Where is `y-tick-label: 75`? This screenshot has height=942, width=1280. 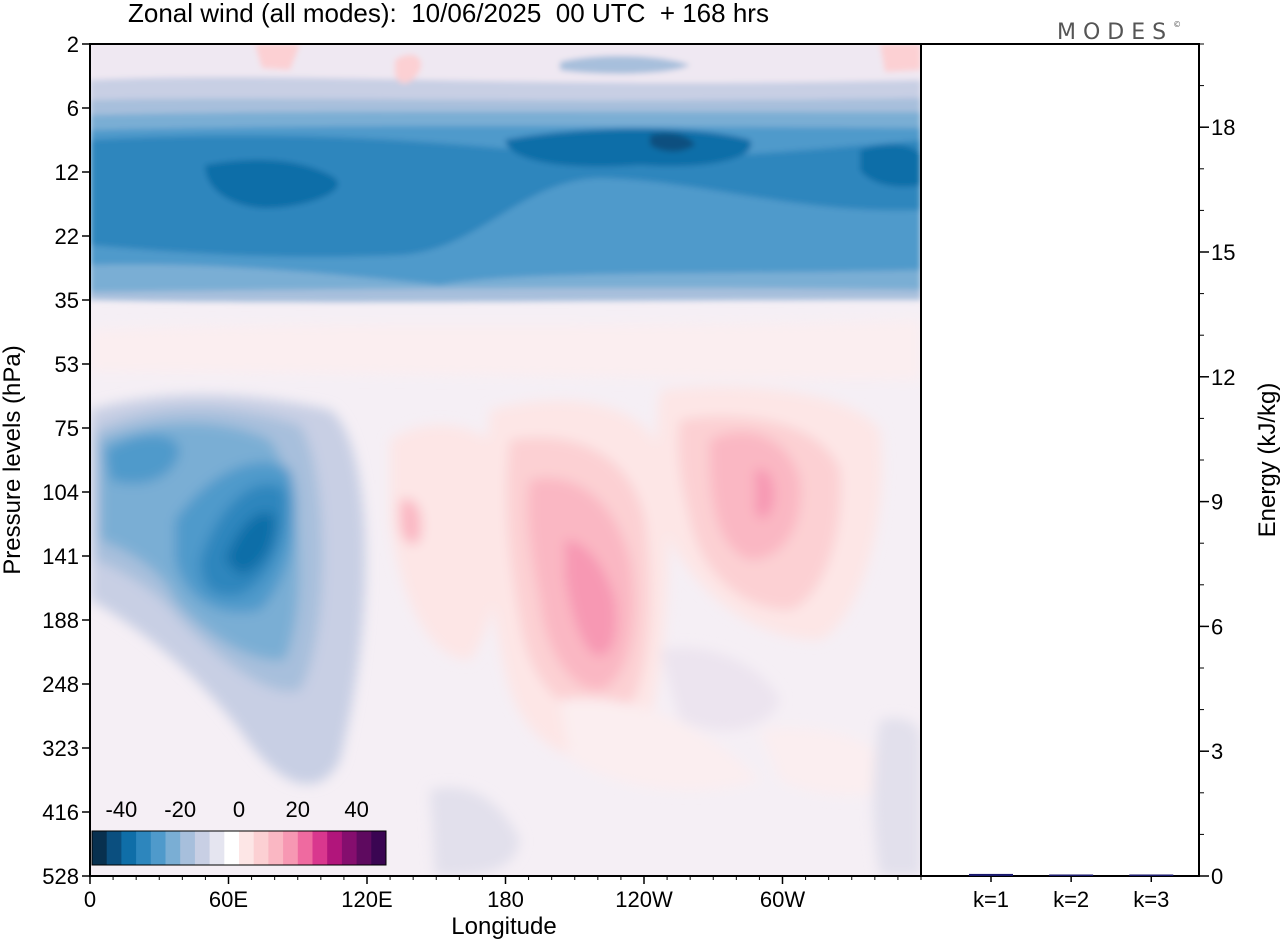
y-tick-label: 75 is located at coordinates (67, 428).